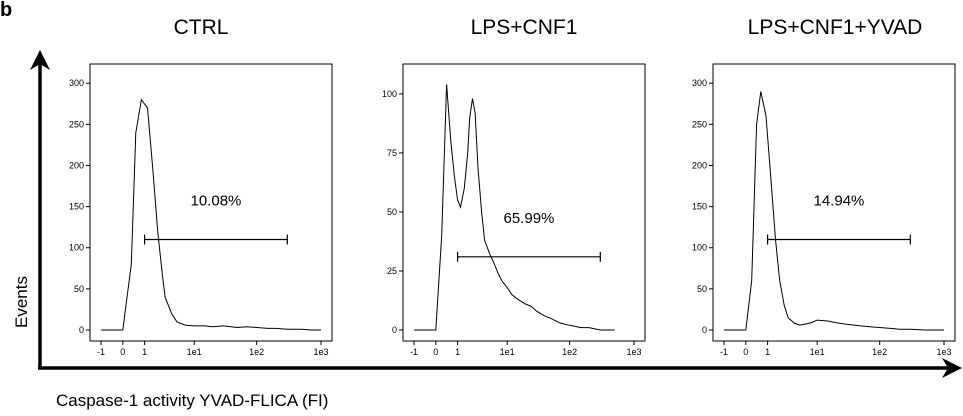 The image size is (963, 416). I want to click on panel-letter: b, so click(6, 10).